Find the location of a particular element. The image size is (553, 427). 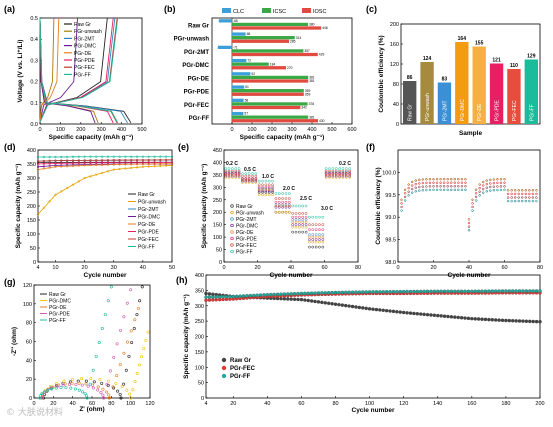

panel-b-category-label: PGr-DMC is located at coordinates (195, 66).